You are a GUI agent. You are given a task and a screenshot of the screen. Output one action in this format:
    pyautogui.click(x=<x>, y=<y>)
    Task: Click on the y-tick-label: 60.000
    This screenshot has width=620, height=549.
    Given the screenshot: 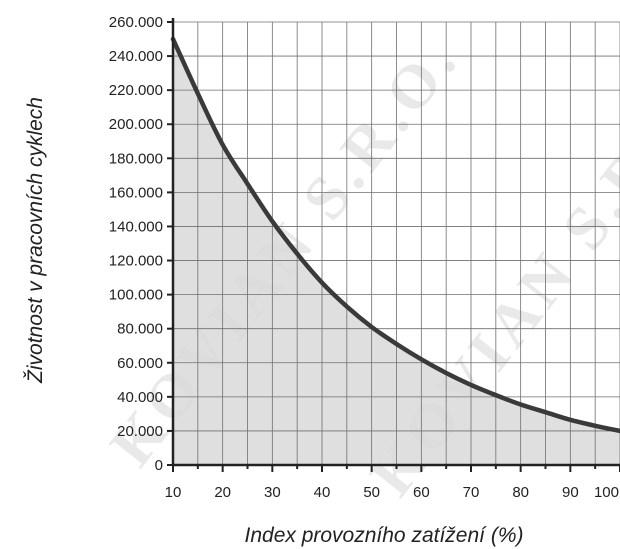 What is the action you would take?
    pyautogui.click(x=140, y=363)
    